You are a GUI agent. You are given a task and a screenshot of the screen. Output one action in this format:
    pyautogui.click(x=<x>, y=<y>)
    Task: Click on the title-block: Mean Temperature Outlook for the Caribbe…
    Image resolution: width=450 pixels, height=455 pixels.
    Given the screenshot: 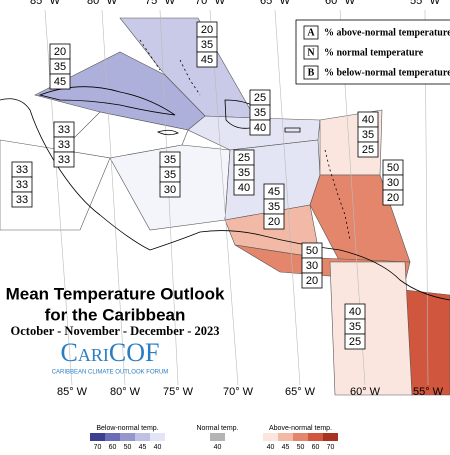 What is the action you would take?
    pyautogui.click(x=115, y=329)
    